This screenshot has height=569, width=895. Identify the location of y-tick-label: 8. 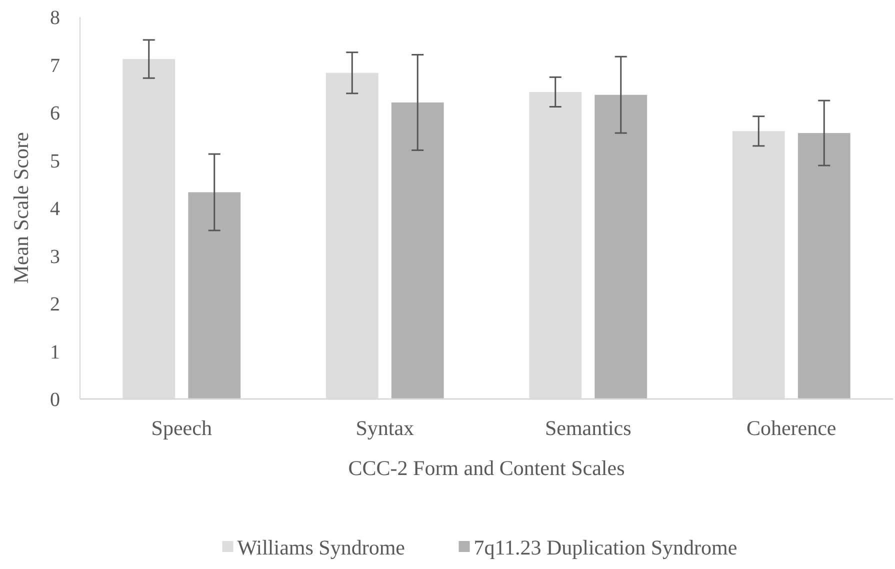
(55, 18).